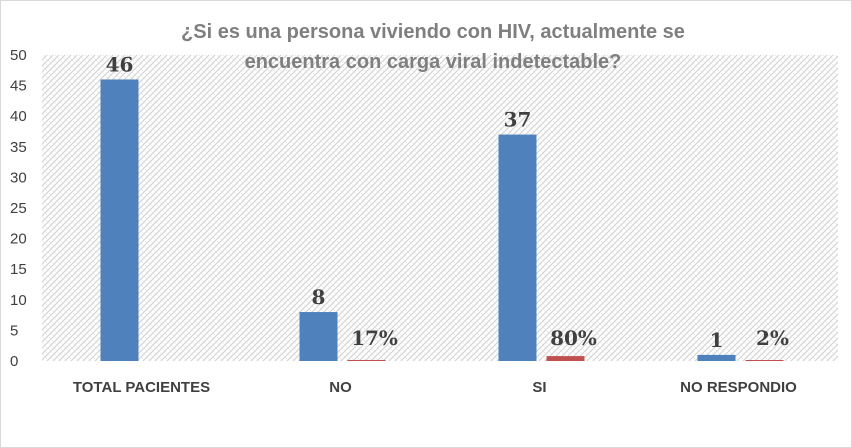 The width and height of the screenshot is (852, 448). What do you see at coordinates (18, 300) in the screenshot?
I see `y-tick-label: 10` at bounding box center [18, 300].